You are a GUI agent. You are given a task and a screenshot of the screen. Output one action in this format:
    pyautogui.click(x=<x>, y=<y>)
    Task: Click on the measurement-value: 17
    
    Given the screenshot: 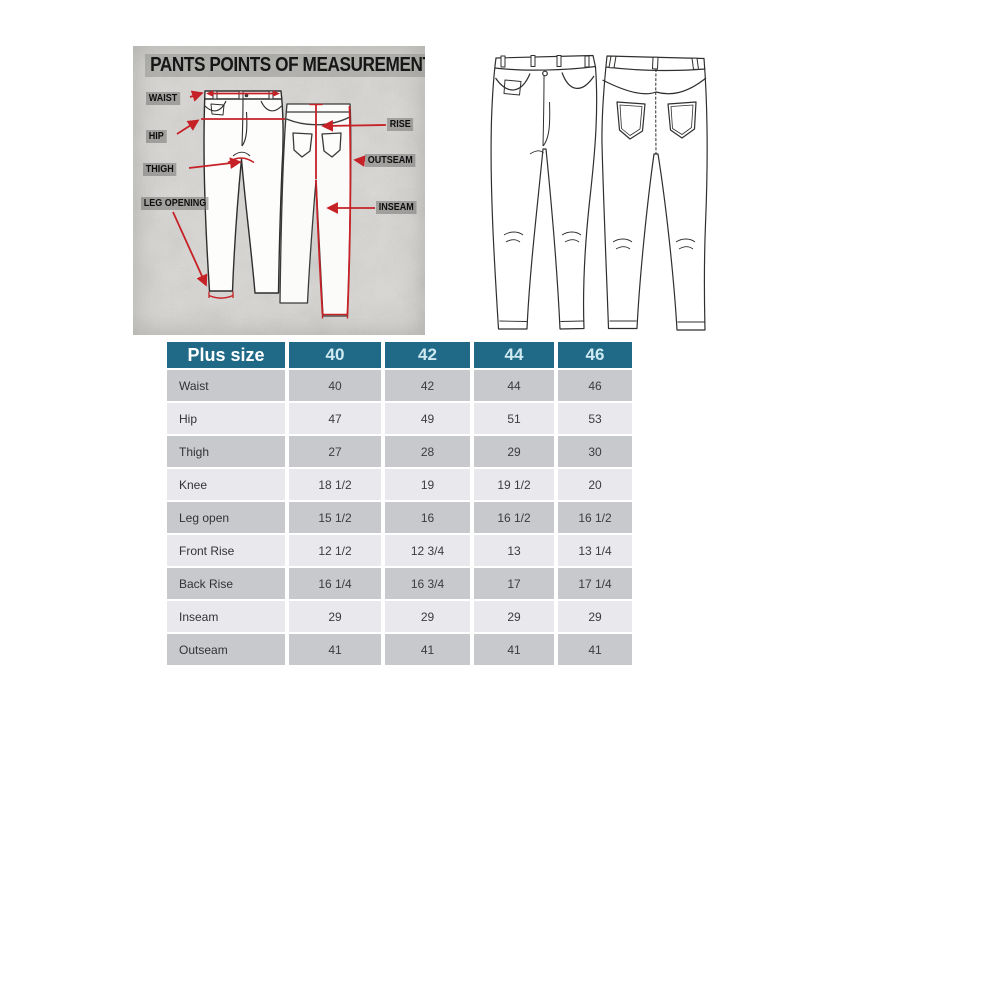 What is the action you would take?
    pyautogui.click(x=514, y=583)
    